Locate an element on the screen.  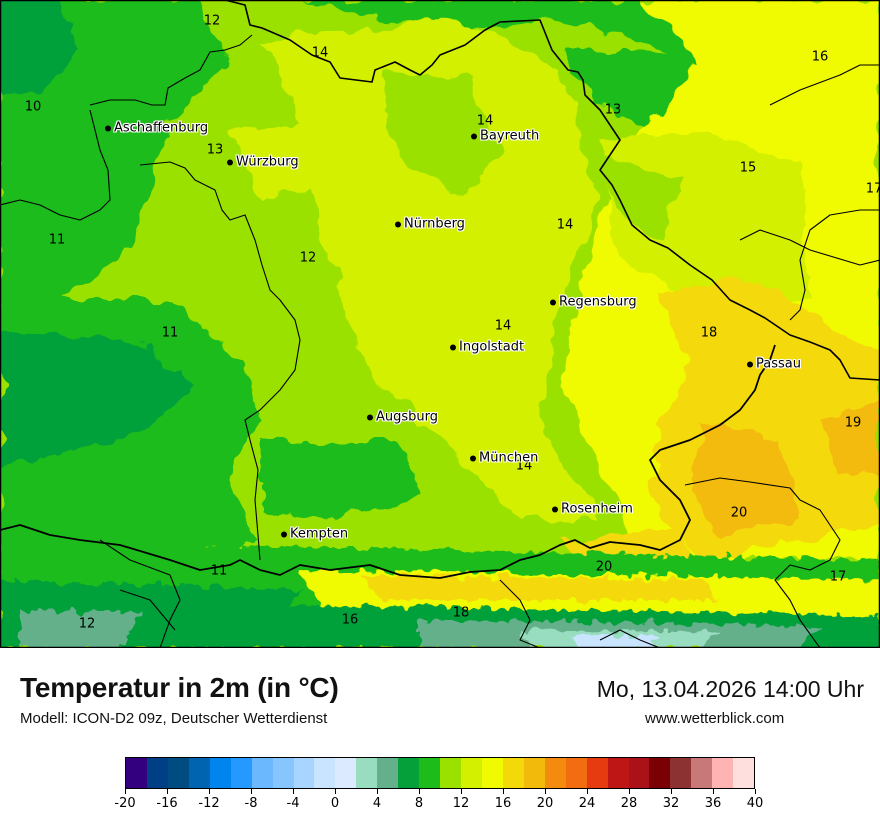
city-marker: Bayreuth is located at coordinates (505, 136).